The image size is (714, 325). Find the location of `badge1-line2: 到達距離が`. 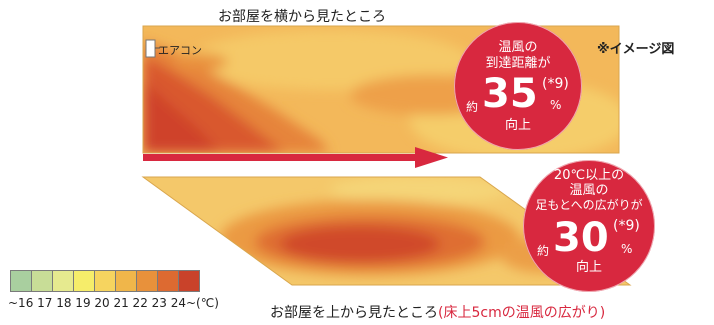

badge1-line2: 到達距離が is located at coordinates (518, 63).